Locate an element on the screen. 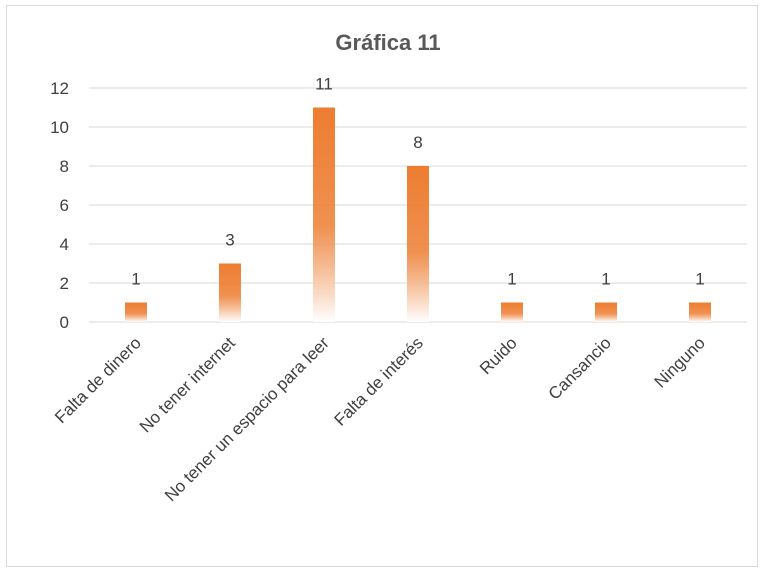 The width and height of the screenshot is (765, 575). y-tick-label: 8 is located at coordinates (64, 166).